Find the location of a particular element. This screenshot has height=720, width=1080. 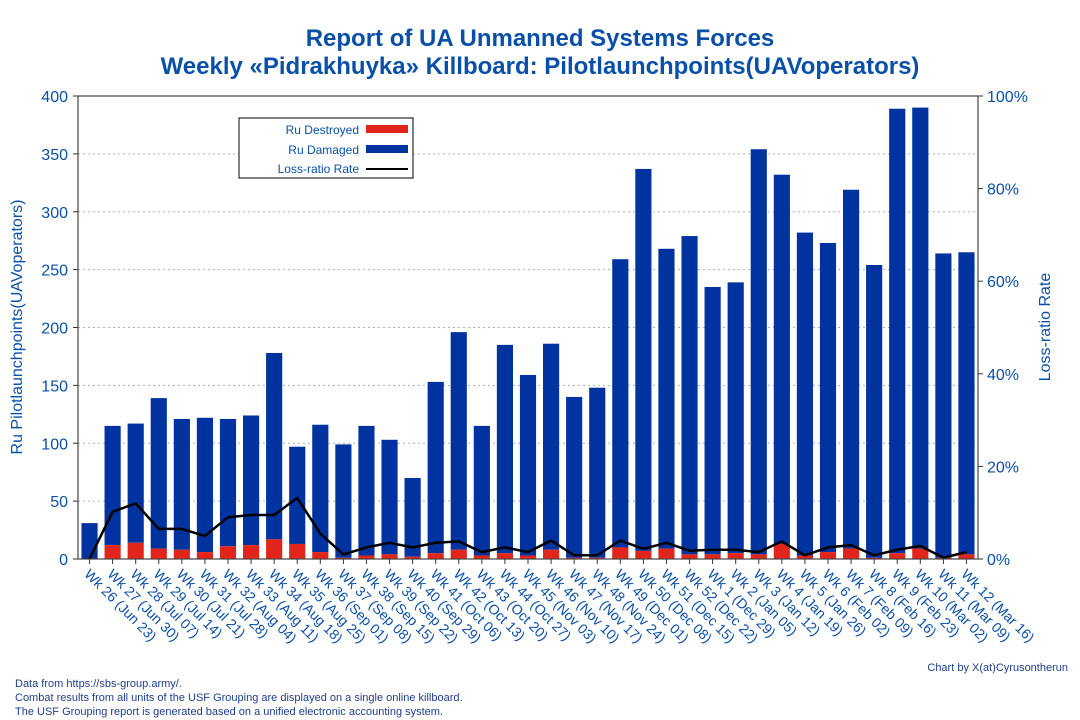

y2-tick-label: 40% is located at coordinates (1003, 375).